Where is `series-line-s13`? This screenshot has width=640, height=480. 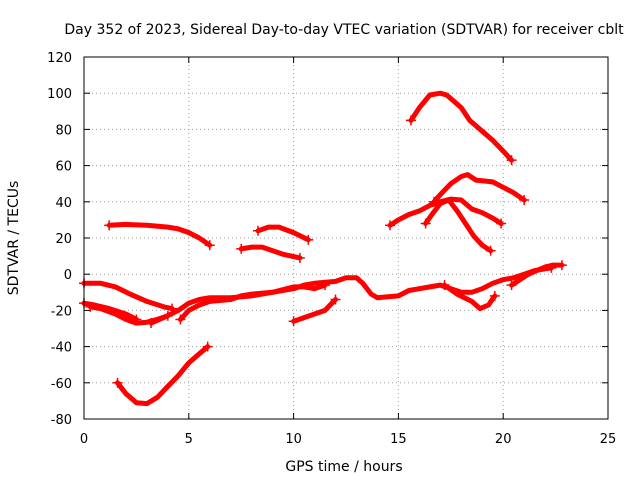
series-line-s13 is located at coordinates (458, 225).